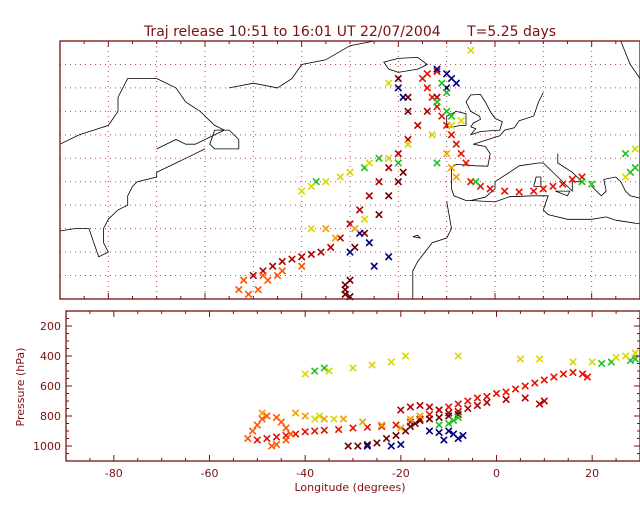 This screenshot has height=516, width=640. Describe the element at coordinates (50, 356) in the screenshot. I see `pressure-y-tick-label: 400` at that location.